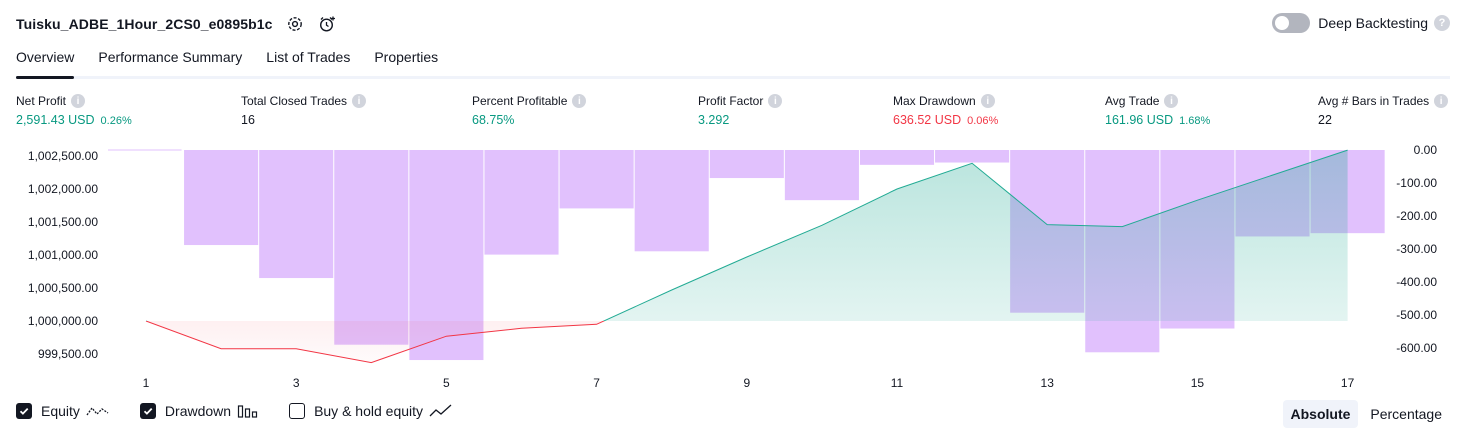 The width and height of the screenshot is (1466, 438). I want to click on strategy-name: Tuisku_ADBE_1Hour_2CS0_e0895b1c, so click(144, 24).